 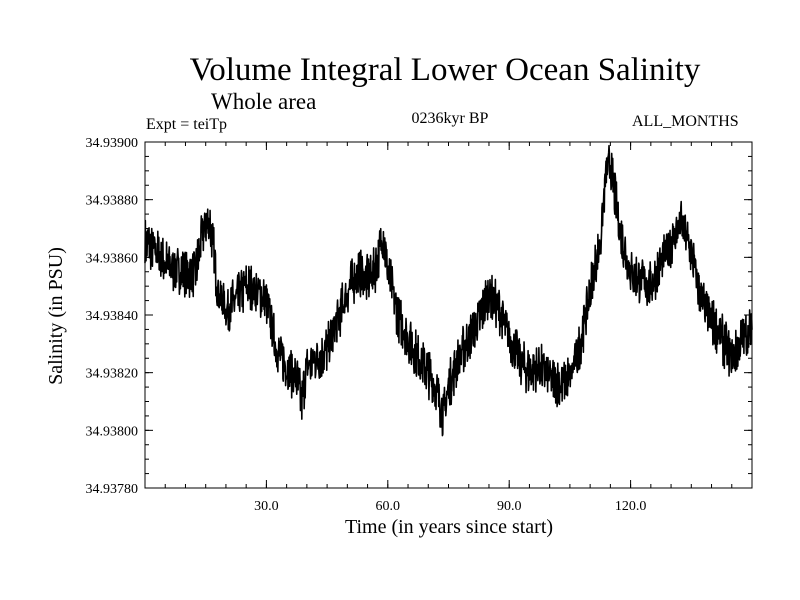 I want to click on x-axis-label: Time (in years since start), so click(x=449, y=527).